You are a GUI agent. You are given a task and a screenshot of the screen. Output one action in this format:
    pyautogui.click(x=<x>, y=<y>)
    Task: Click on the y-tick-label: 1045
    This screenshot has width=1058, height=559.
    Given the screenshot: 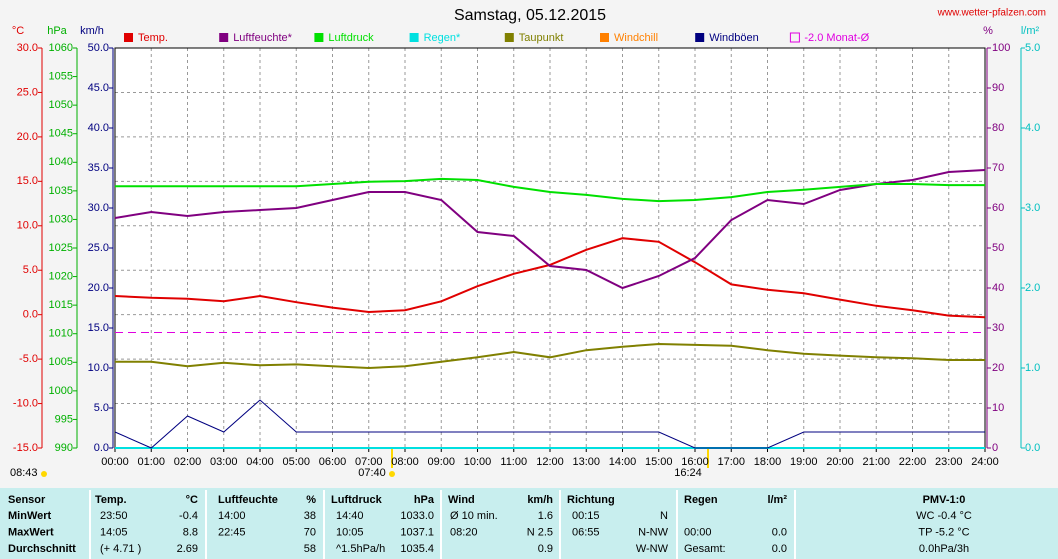 What is the action you would take?
    pyautogui.click(x=61, y=134)
    